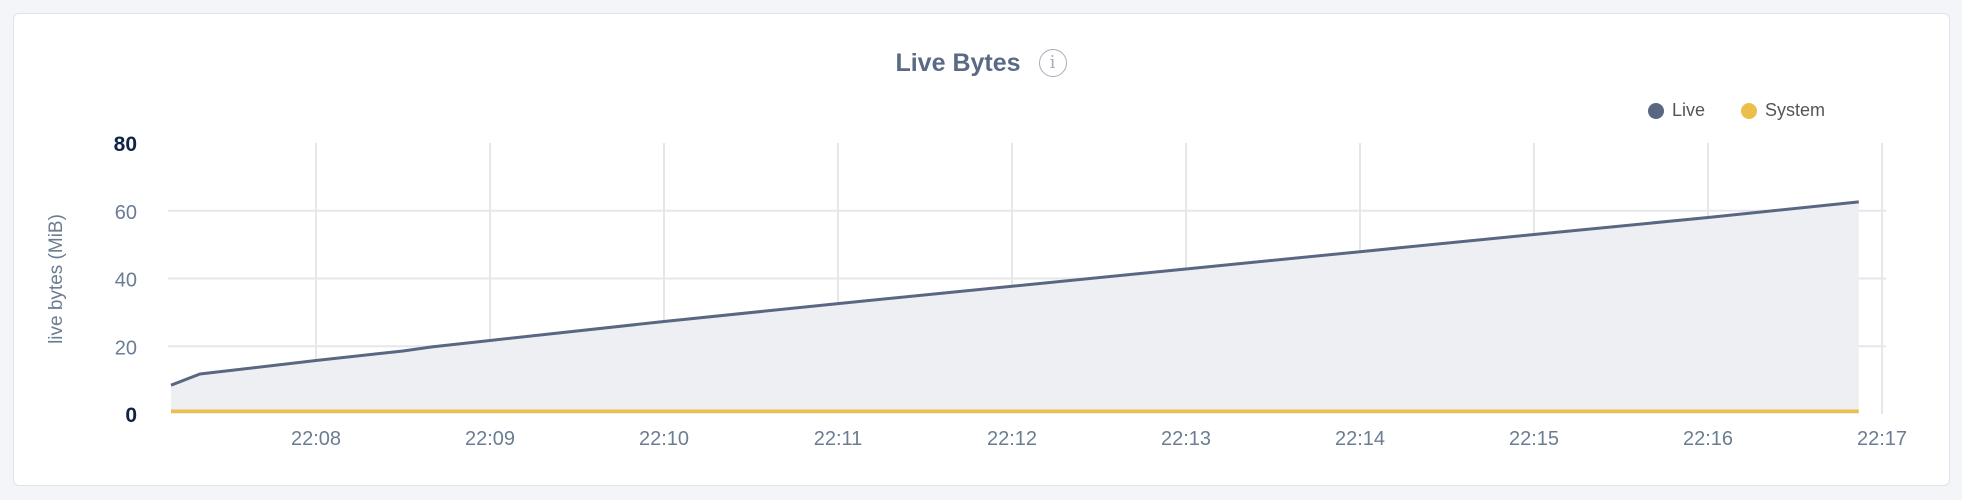 Image resolution: width=1962 pixels, height=500 pixels. Describe the element at coordinates (490, 439) in the screenshot. I see `x-tick-label: 22:09` at that location.